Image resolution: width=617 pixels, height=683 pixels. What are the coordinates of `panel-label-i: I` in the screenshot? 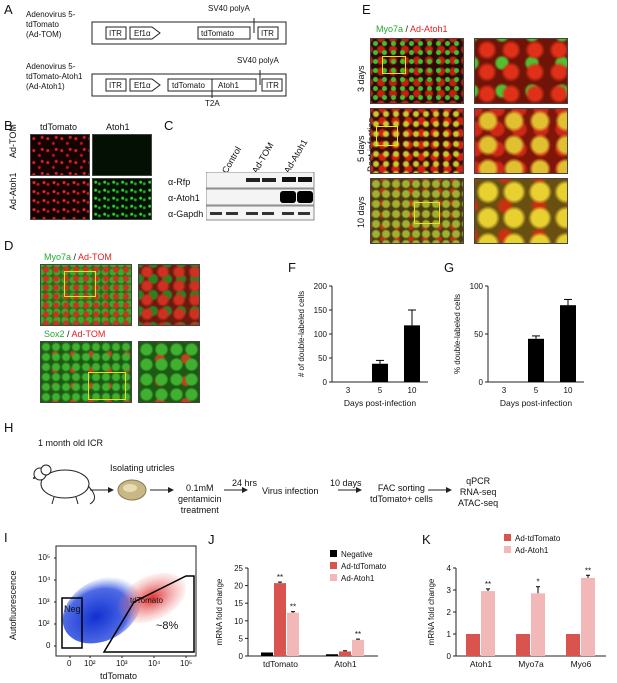 It's located at (6, 537).